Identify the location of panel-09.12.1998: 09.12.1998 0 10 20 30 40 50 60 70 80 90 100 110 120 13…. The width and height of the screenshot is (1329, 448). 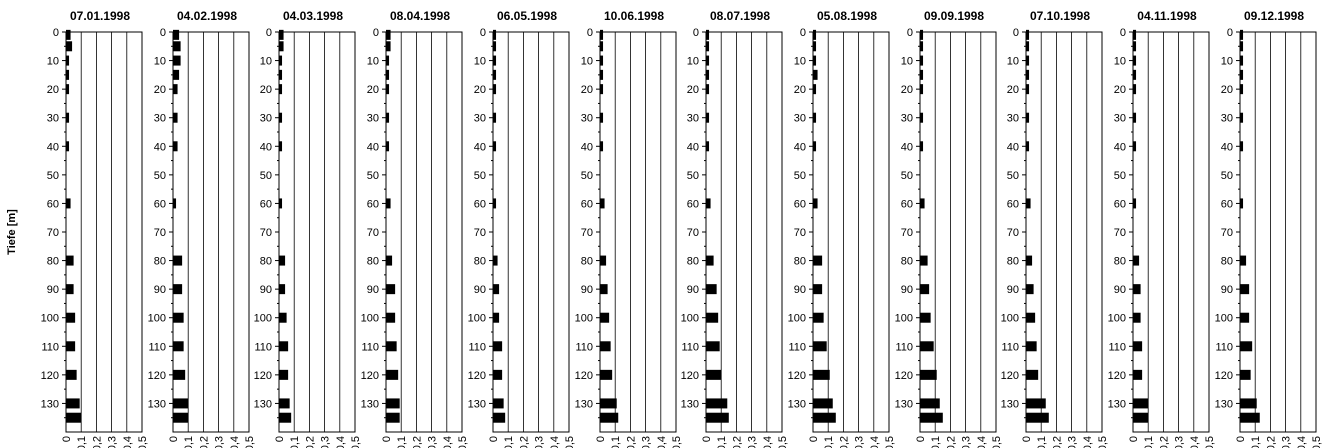
(1269, 228).